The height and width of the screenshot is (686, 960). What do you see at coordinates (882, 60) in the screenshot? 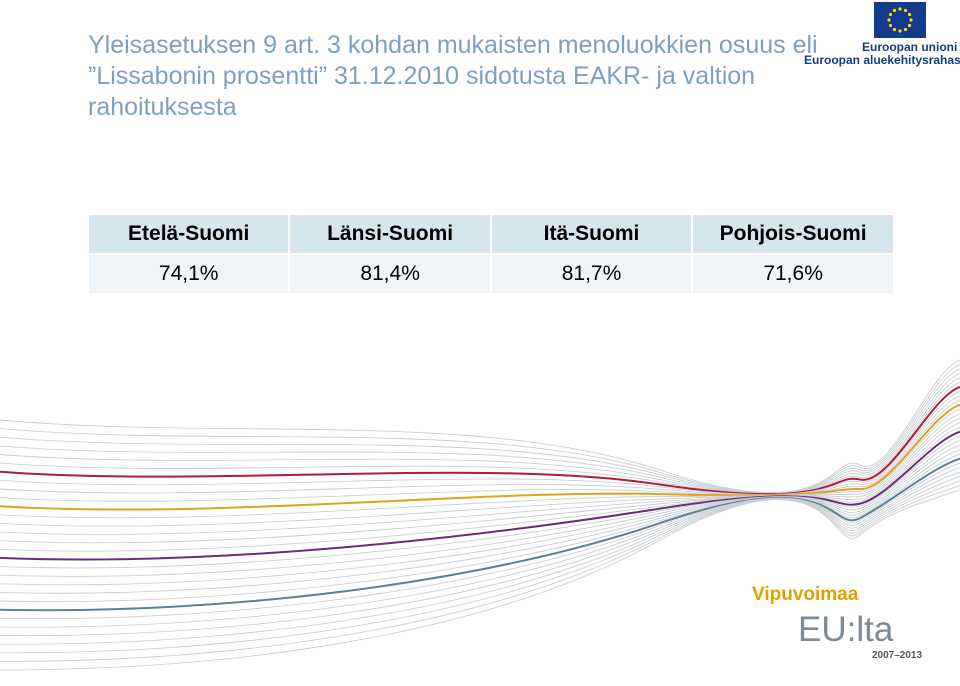
I see `eu-fund-label: Euroopan aluekehitysrahasto` at bounding box center [882, 60].